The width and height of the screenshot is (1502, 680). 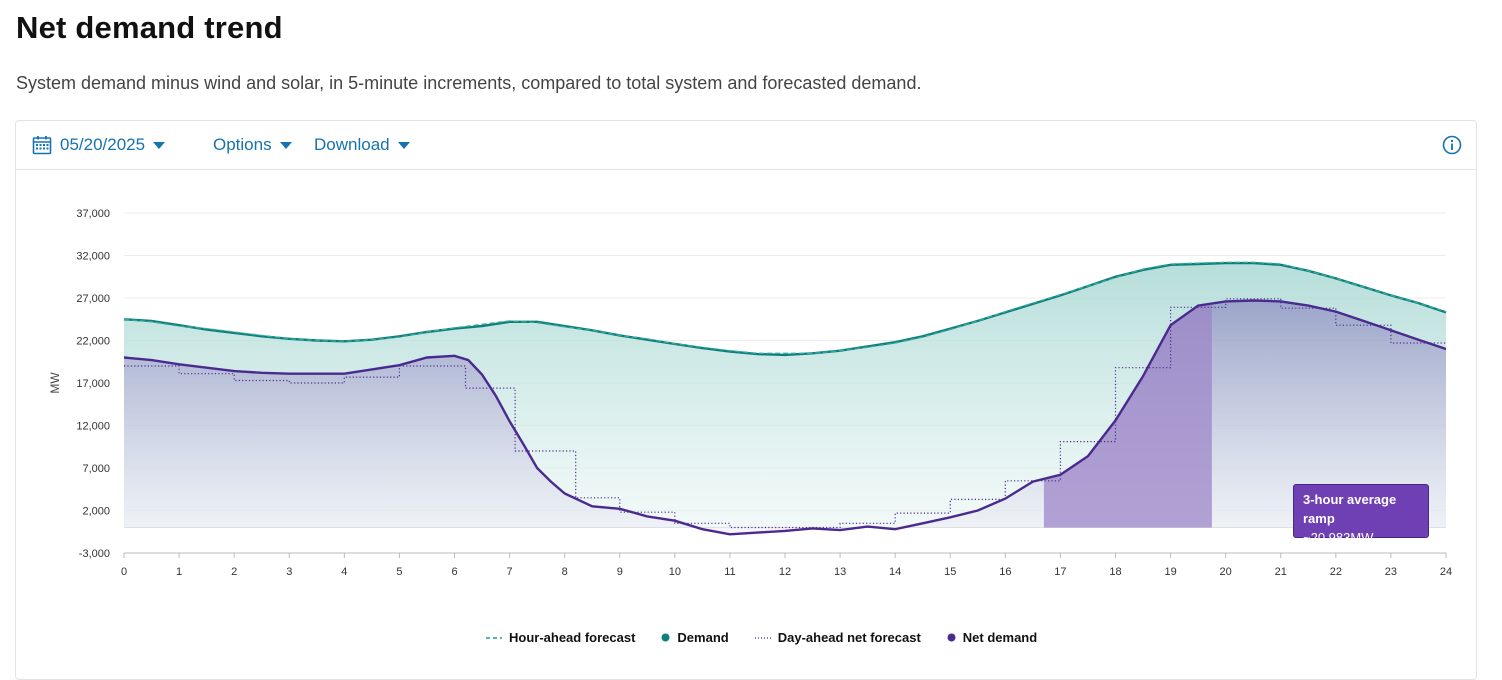 I want to click on x-tick-label: 22, so click(x=1336, y=572).